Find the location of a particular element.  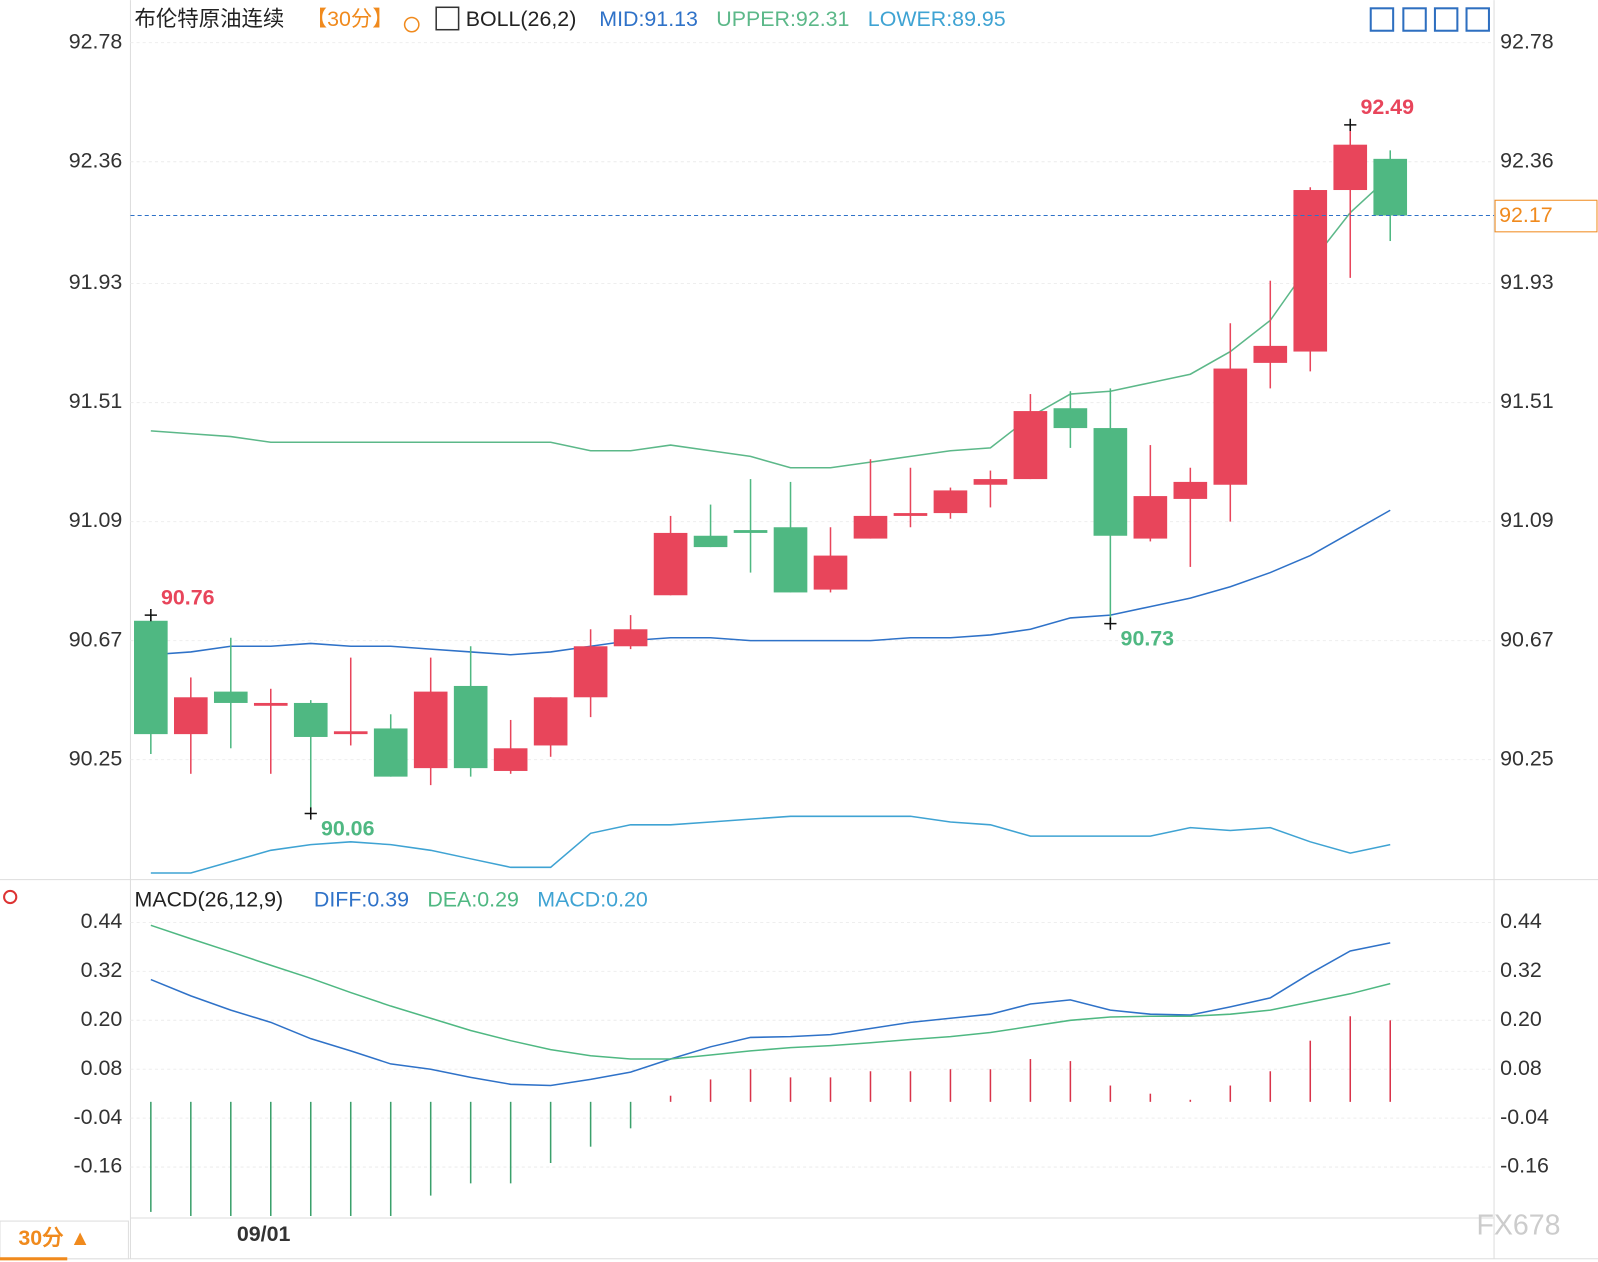

legend-entry: LOWER:89.95 is located at coordinates (937, 19).